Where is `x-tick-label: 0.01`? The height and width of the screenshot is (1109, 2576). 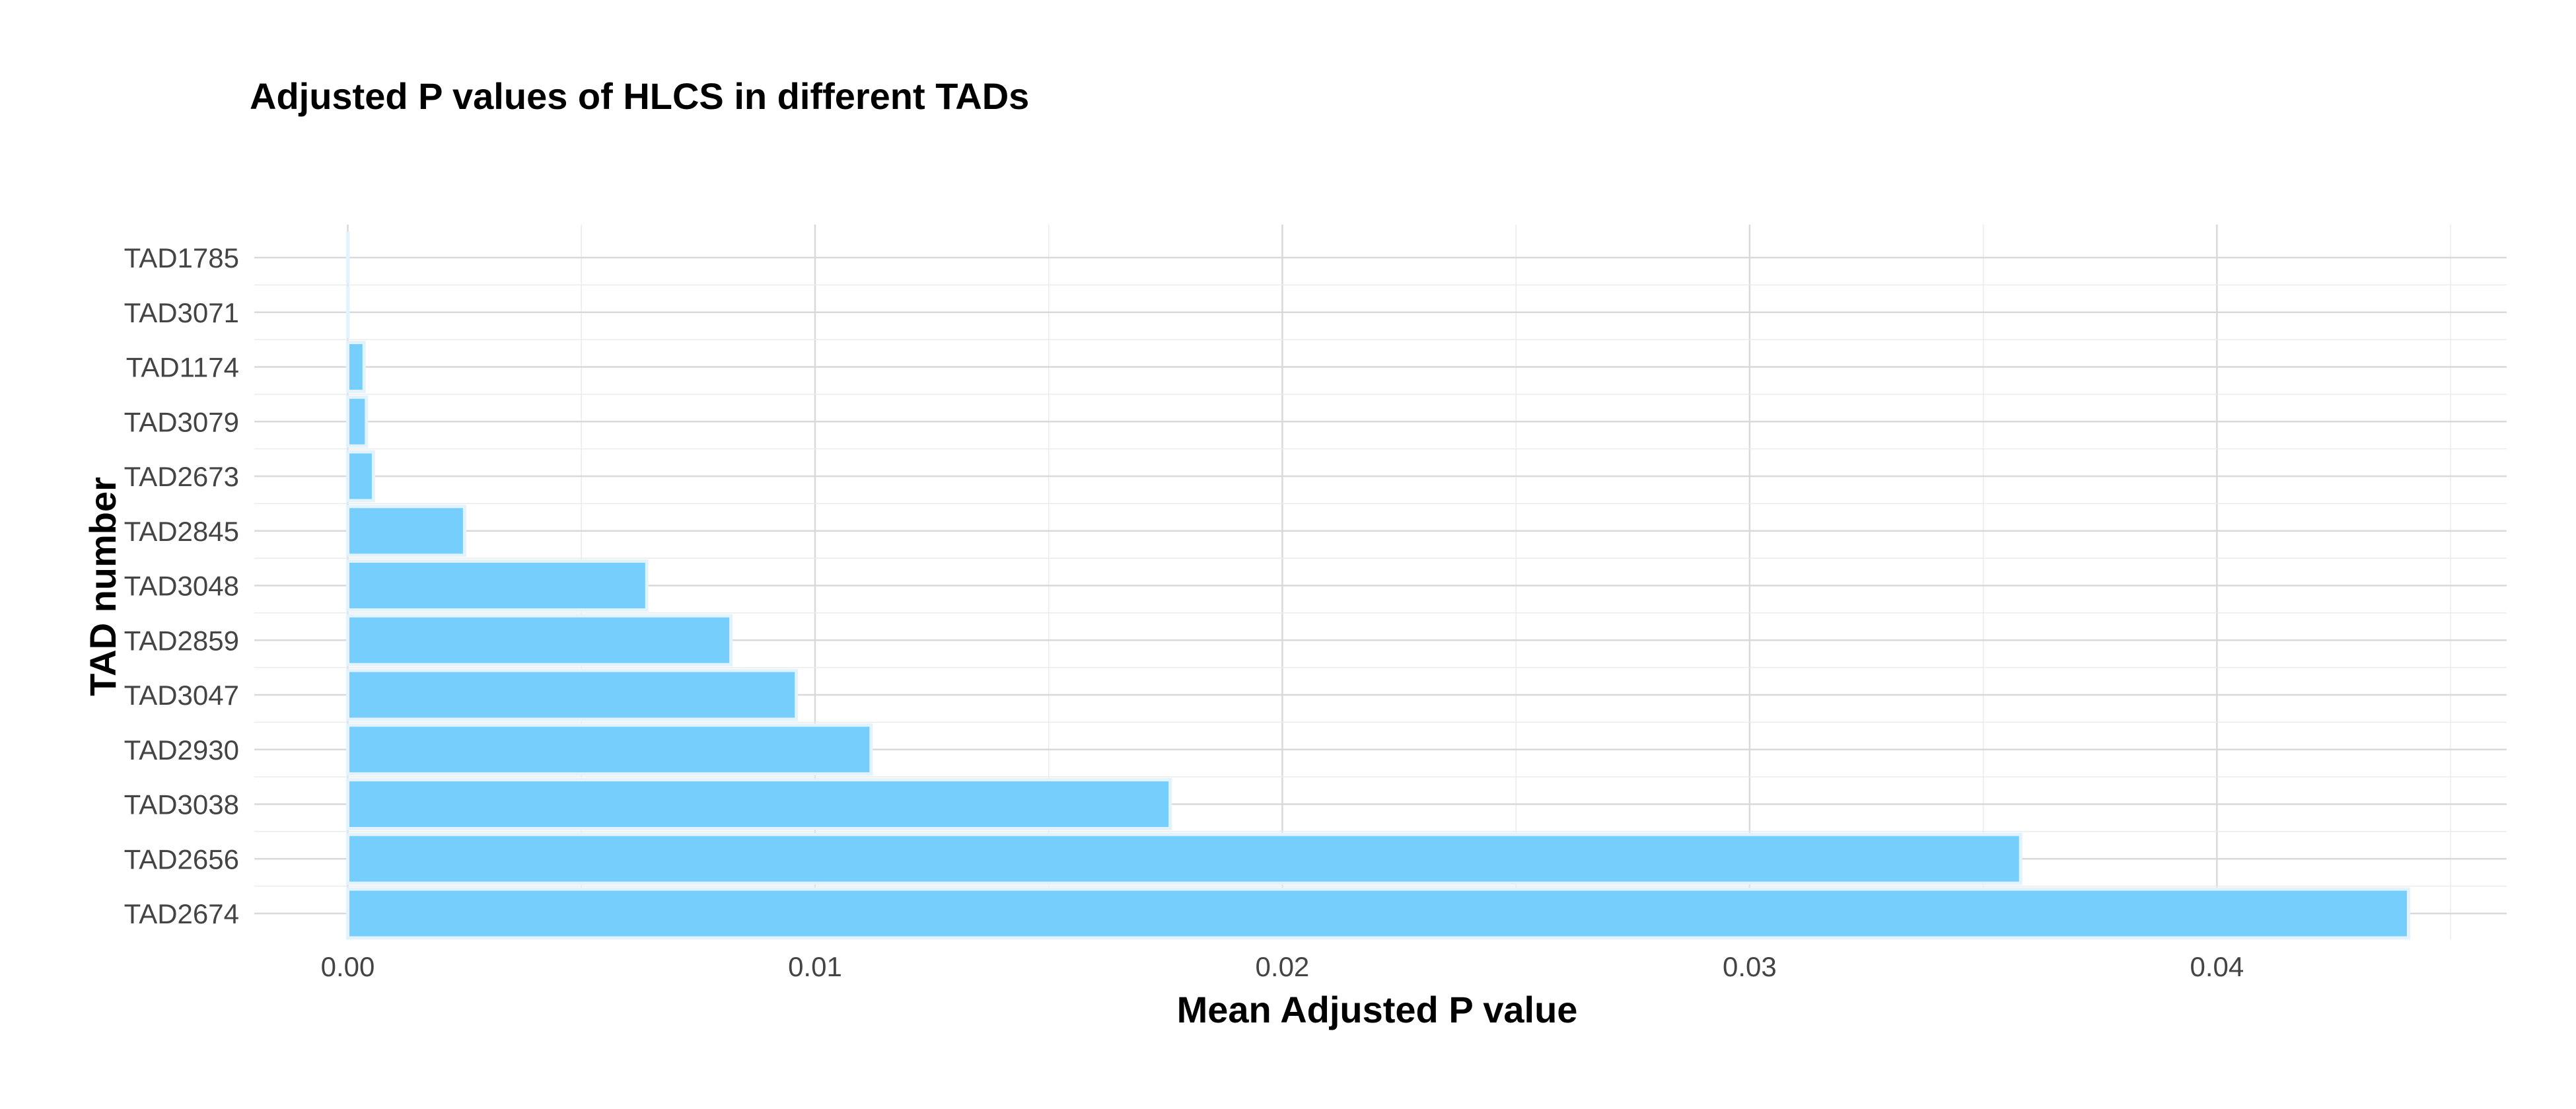
x-tick-label: 0.01 is located at coordinates (815, 966).